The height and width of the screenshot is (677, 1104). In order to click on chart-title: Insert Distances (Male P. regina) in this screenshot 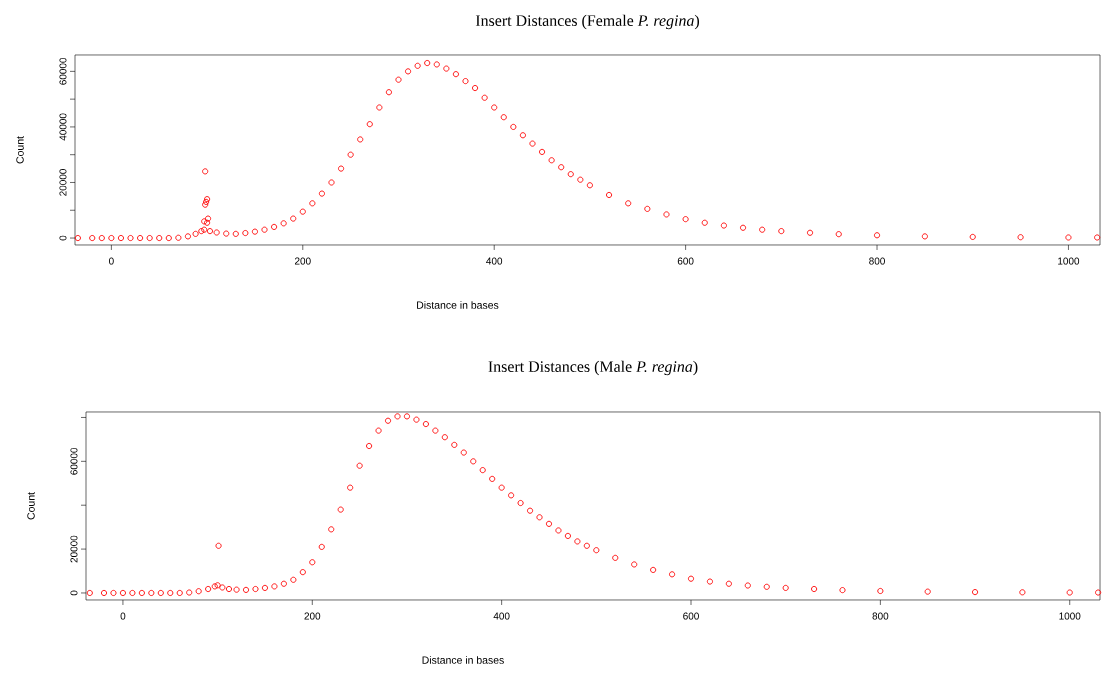, I will do `click(593, 368)`.